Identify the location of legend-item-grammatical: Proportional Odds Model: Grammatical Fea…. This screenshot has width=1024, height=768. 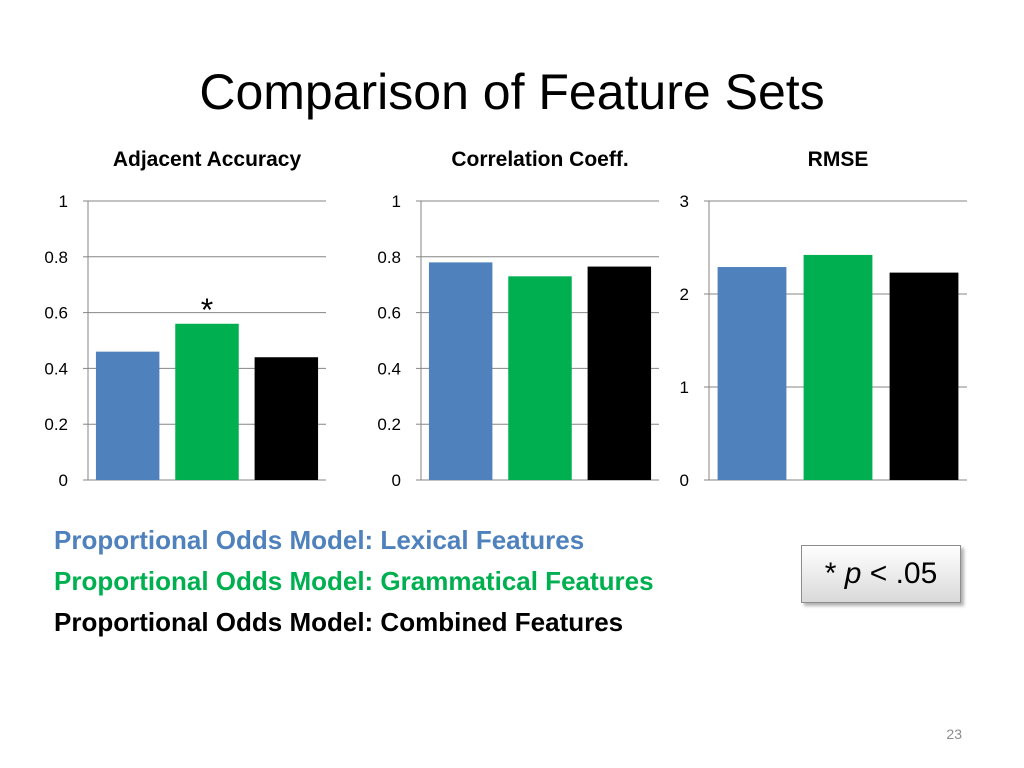
(354, 581).